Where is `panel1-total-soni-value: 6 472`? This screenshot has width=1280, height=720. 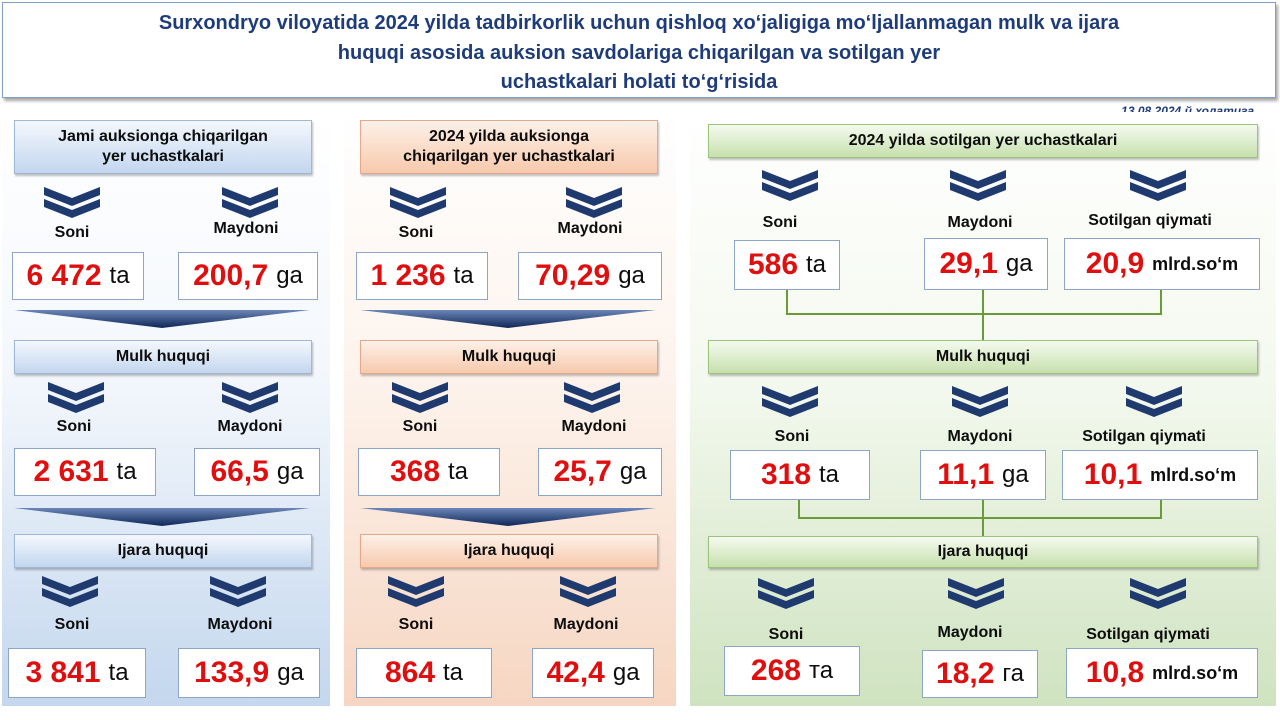 panel1-total-soni-value: 6 472 is located at coordinates (64, 275).